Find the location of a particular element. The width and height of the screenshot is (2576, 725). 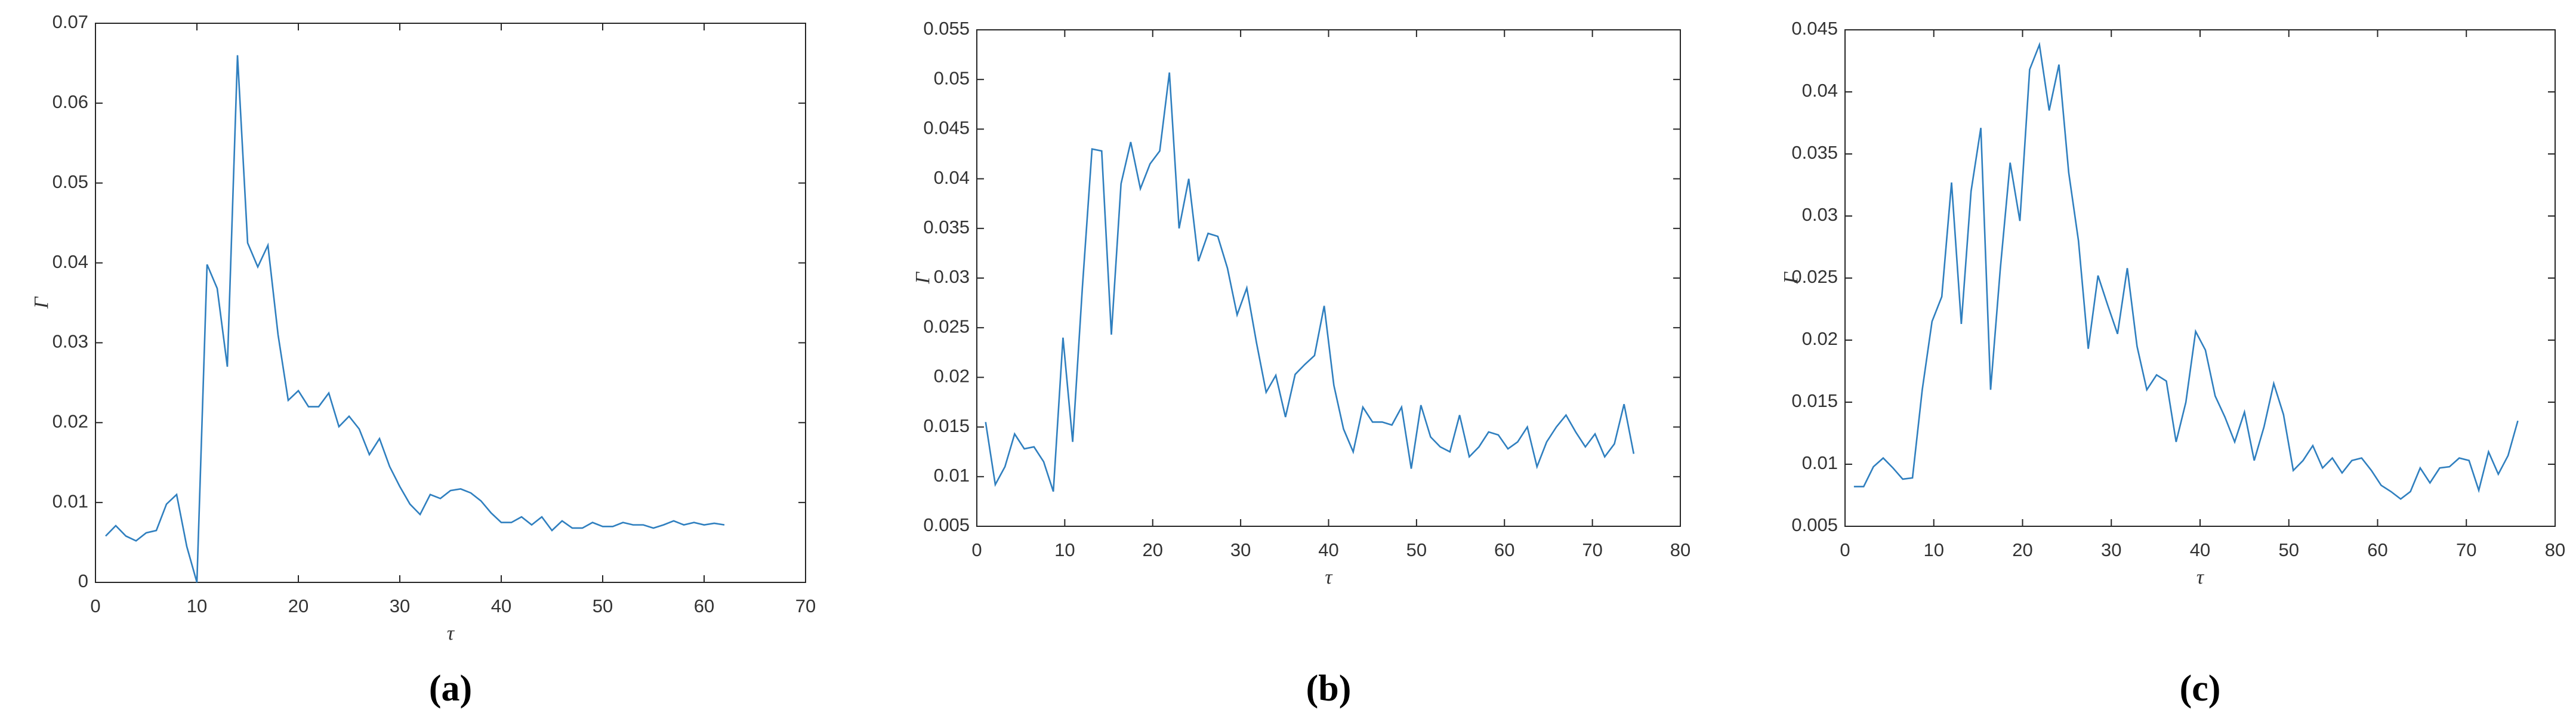

caption: (a) is located at coordinates (450, 688).